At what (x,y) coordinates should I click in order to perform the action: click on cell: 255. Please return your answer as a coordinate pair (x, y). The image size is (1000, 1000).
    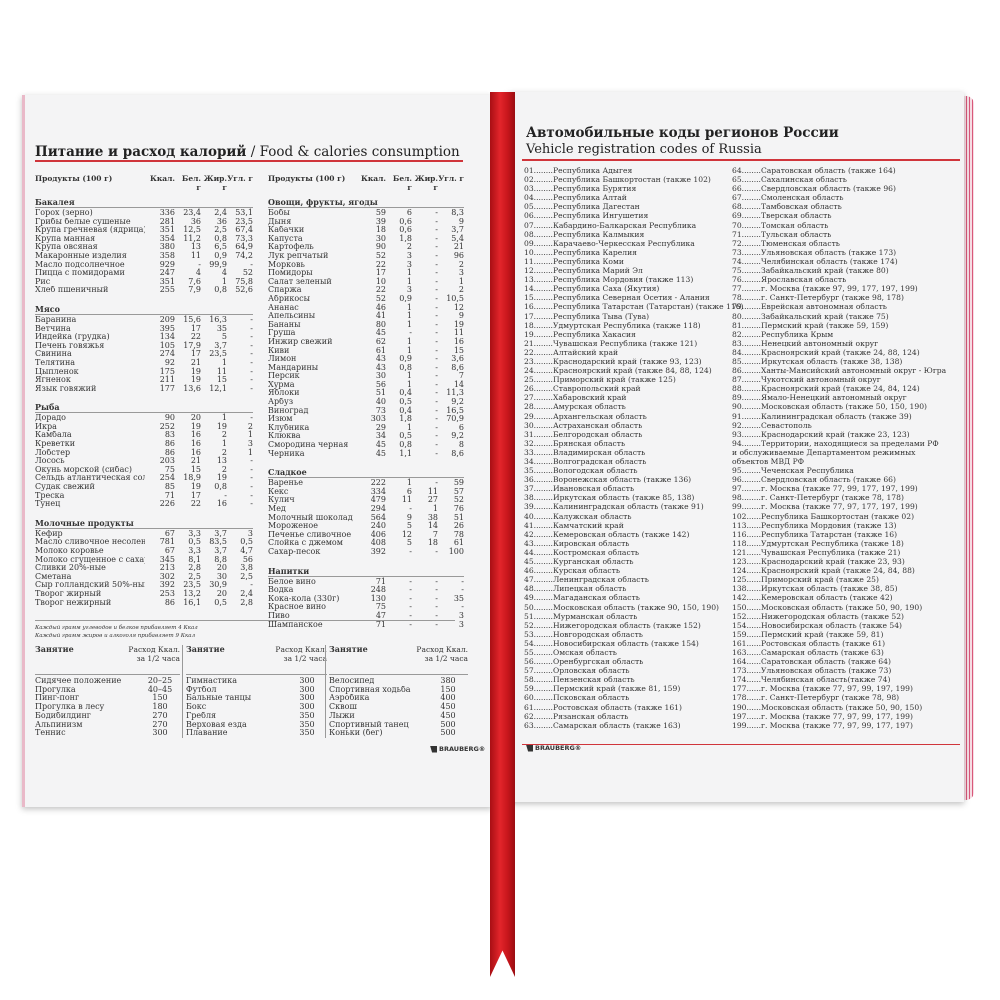
    Looking at the image, I should click on (167, 290).